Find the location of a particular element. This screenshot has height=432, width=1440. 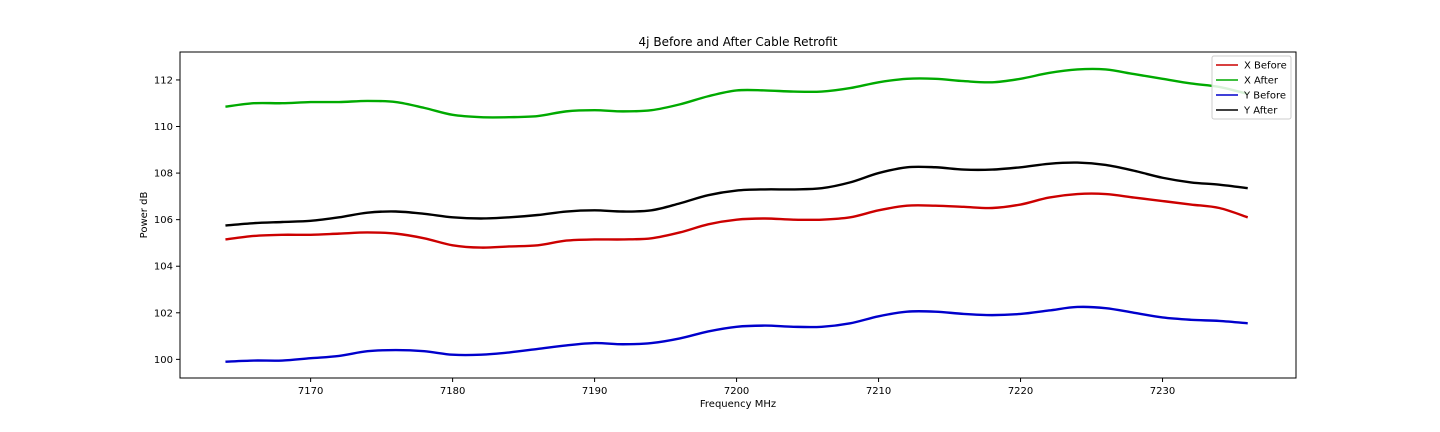

y-tick-label: 102 is located at coordinates (163, 313).